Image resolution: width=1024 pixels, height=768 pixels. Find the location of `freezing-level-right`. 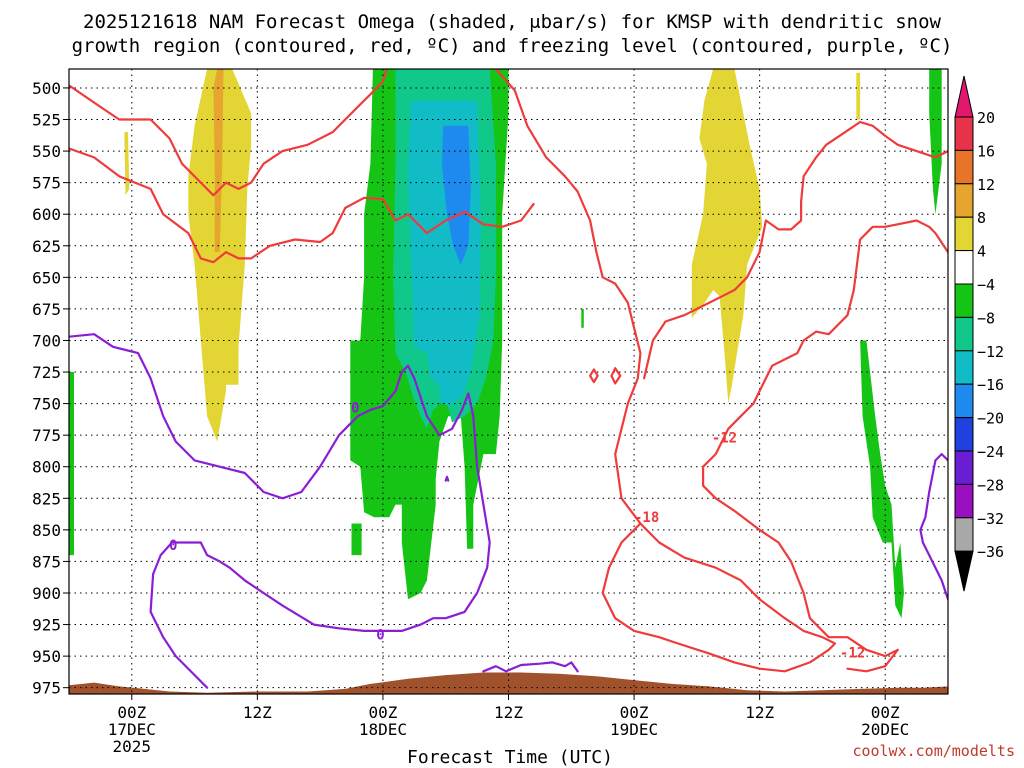

freezing-level-right is located at coordinates (933, 527).